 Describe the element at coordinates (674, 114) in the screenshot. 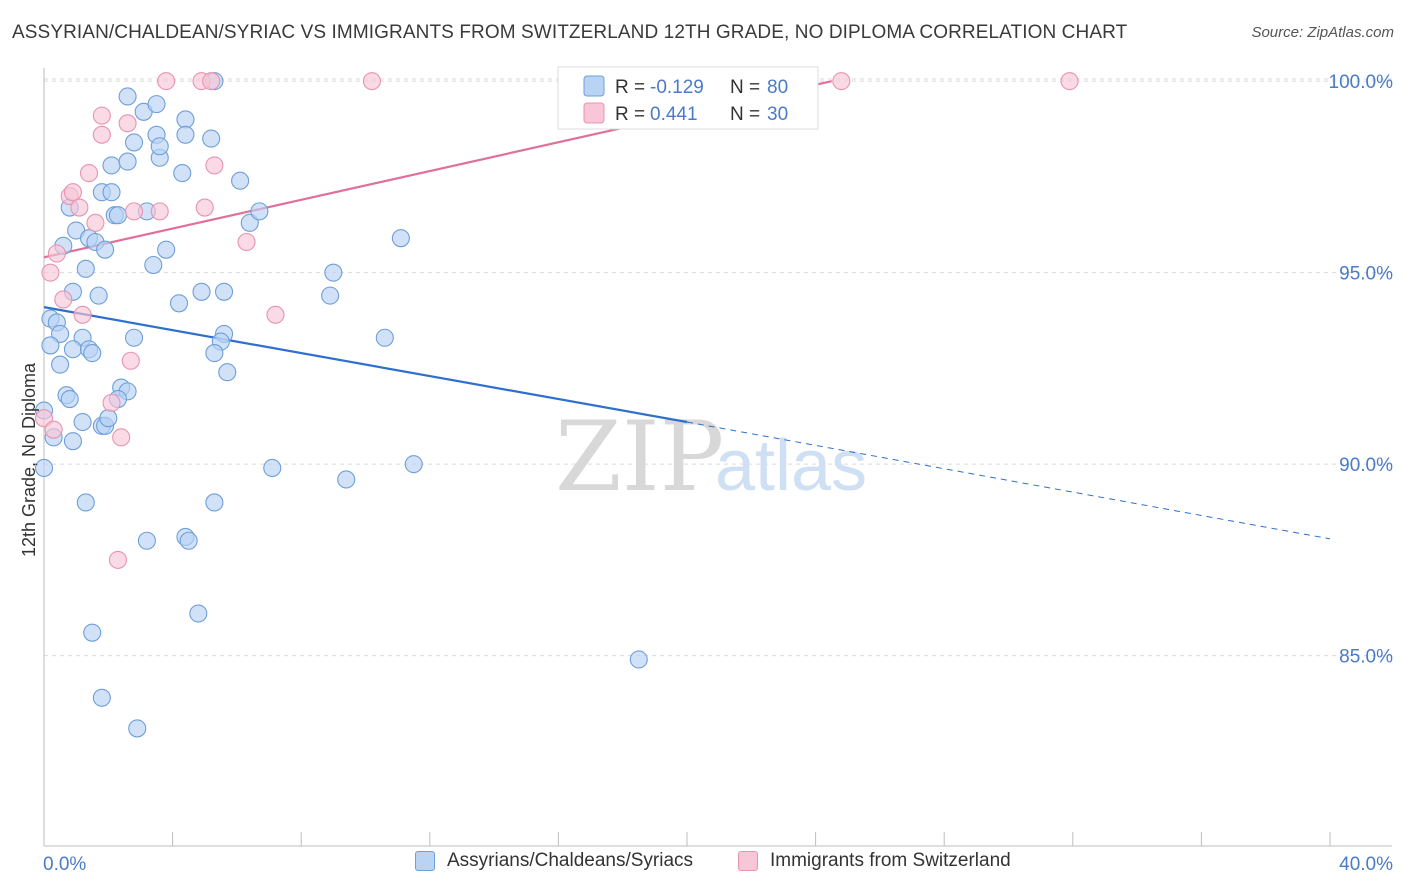

I see `legend-top-r-value: 0.441` at that location.